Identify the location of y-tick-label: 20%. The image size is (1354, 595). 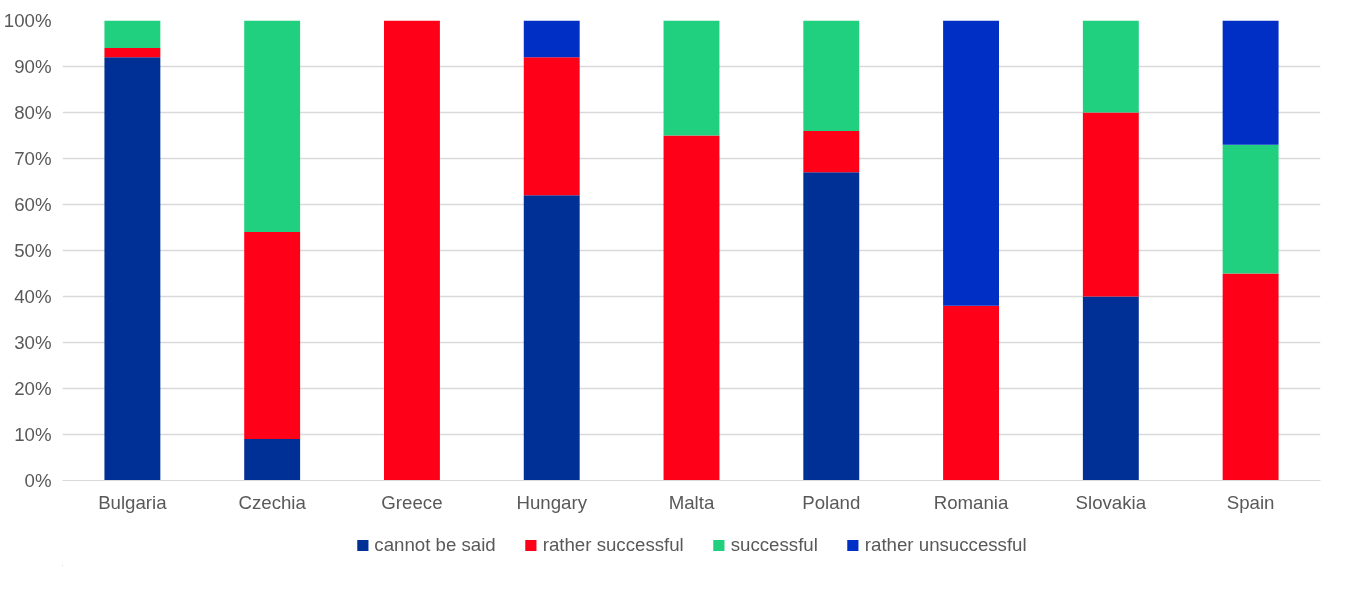
(33, 388).